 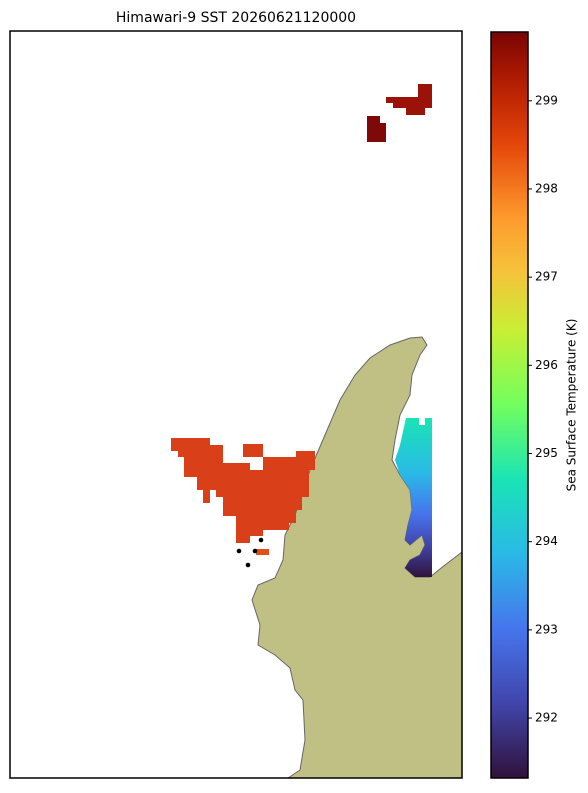 I want to click on colorbar-tick-label: 297, so click(x=546, y=277).